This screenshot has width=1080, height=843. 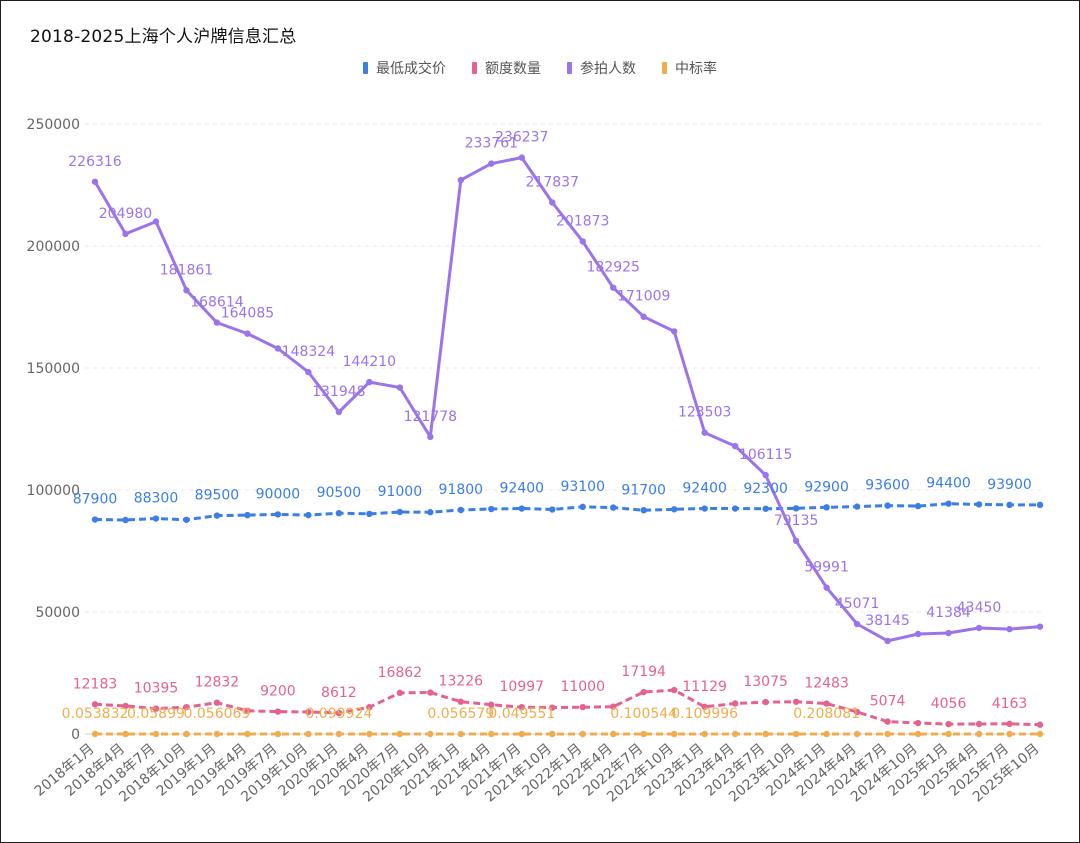 What do you see at coordinates (404, 68) in the screenshot?
I see `legend-item-min-price: 最低成交价` at bounding box center [404, 68].